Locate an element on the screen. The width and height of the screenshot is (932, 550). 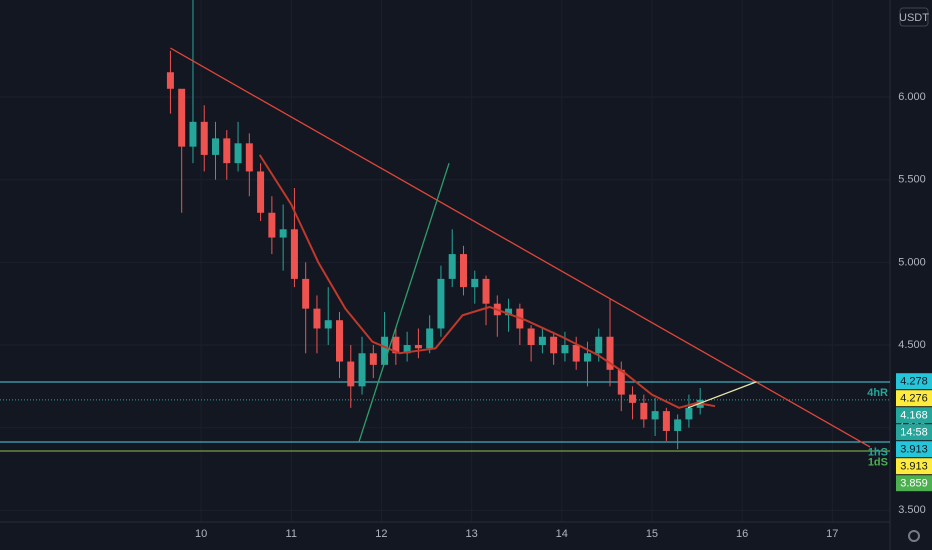
countdown-bg is located at coordinates (914, 432).